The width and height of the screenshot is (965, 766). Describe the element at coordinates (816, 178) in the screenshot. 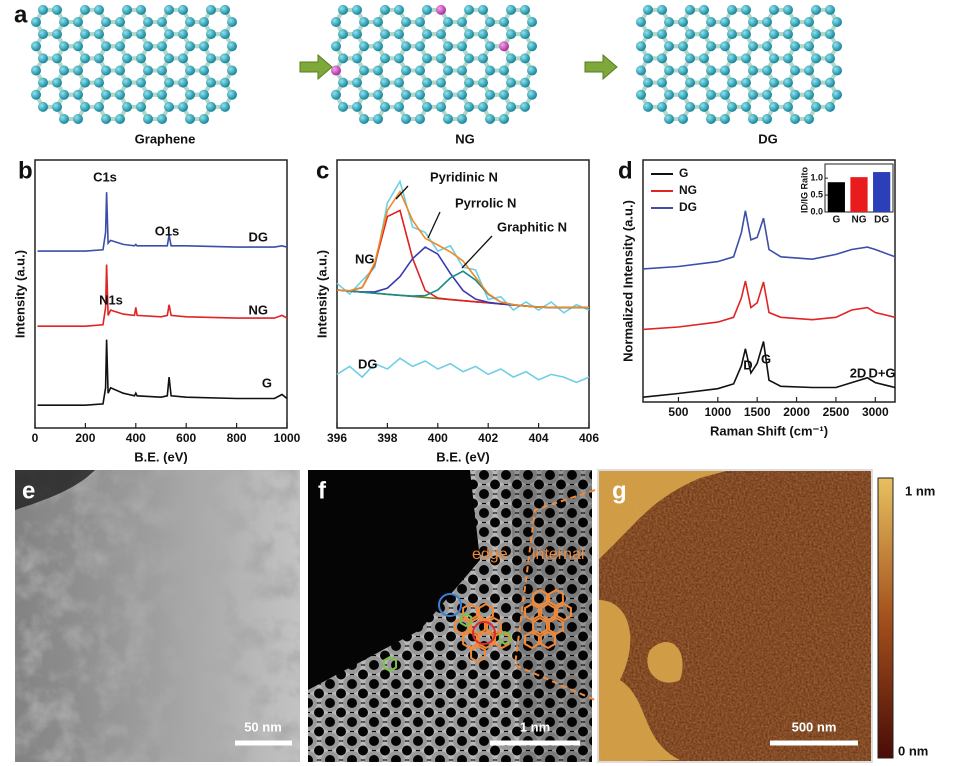

I see `y-tick-label: 1.0` at that location.